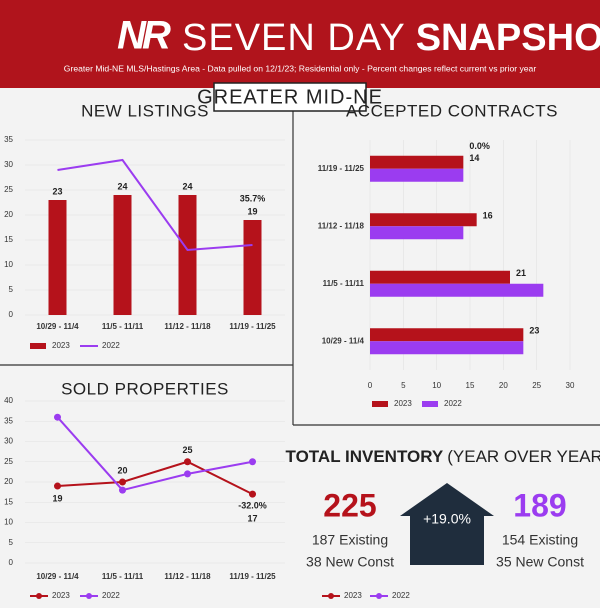 The image size is (600, 608). What do you see at coordinates (452, 110) in the screenshot?
I see `chart-title: ACCEPTED CONTRACTS` at bounding box center [452, 110].